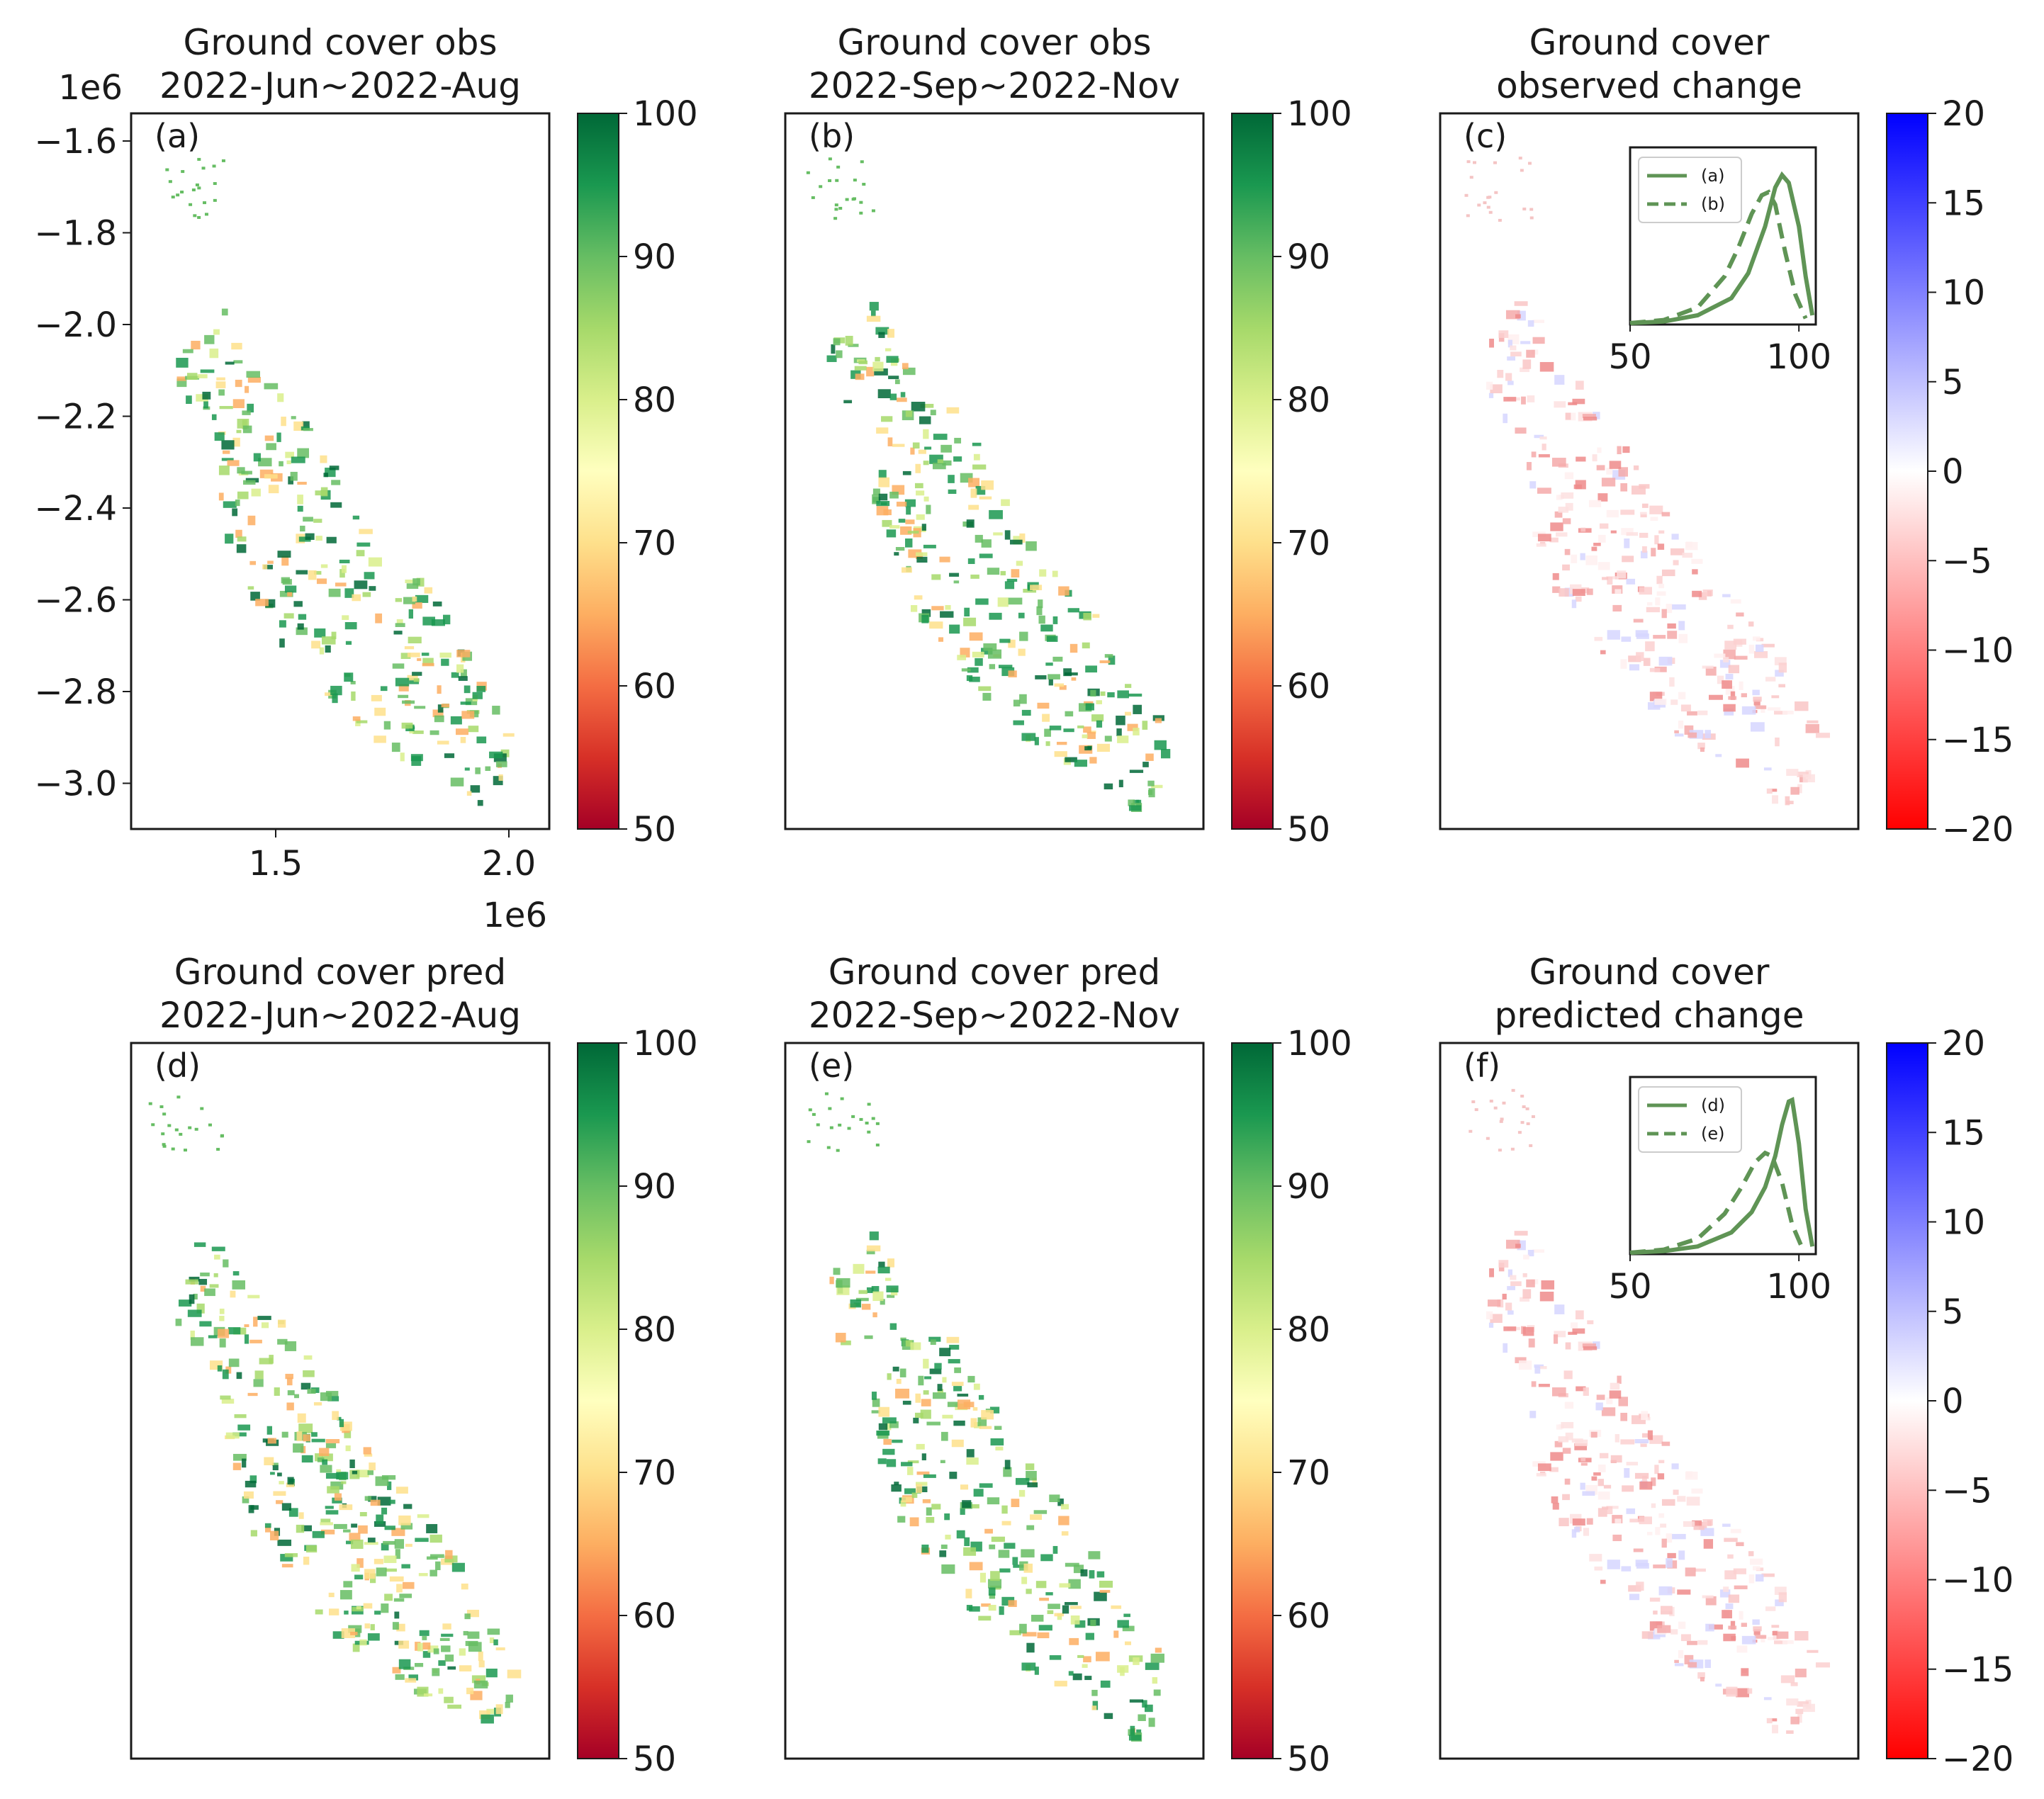 This screenshot has width=2044, height=1799. I want to click on inset-legend-label: (b), so click(1713, 204).